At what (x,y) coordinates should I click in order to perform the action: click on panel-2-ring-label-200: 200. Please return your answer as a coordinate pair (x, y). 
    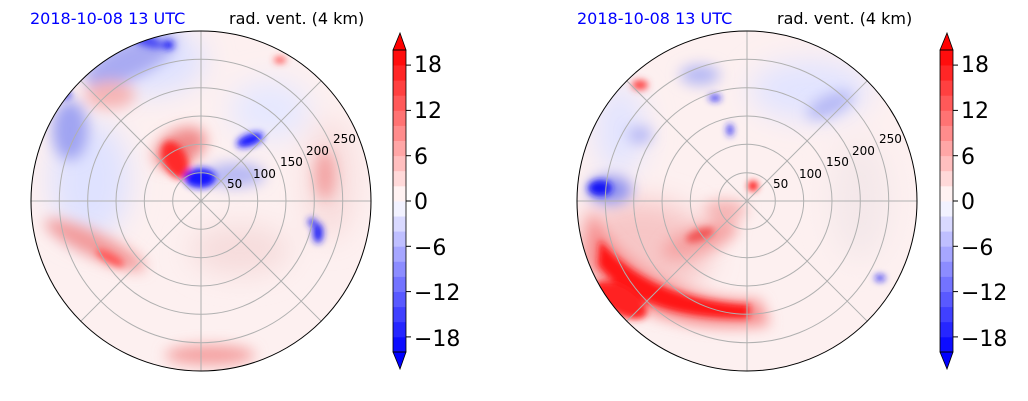
    Looking at the image, I should click on (863, 151).